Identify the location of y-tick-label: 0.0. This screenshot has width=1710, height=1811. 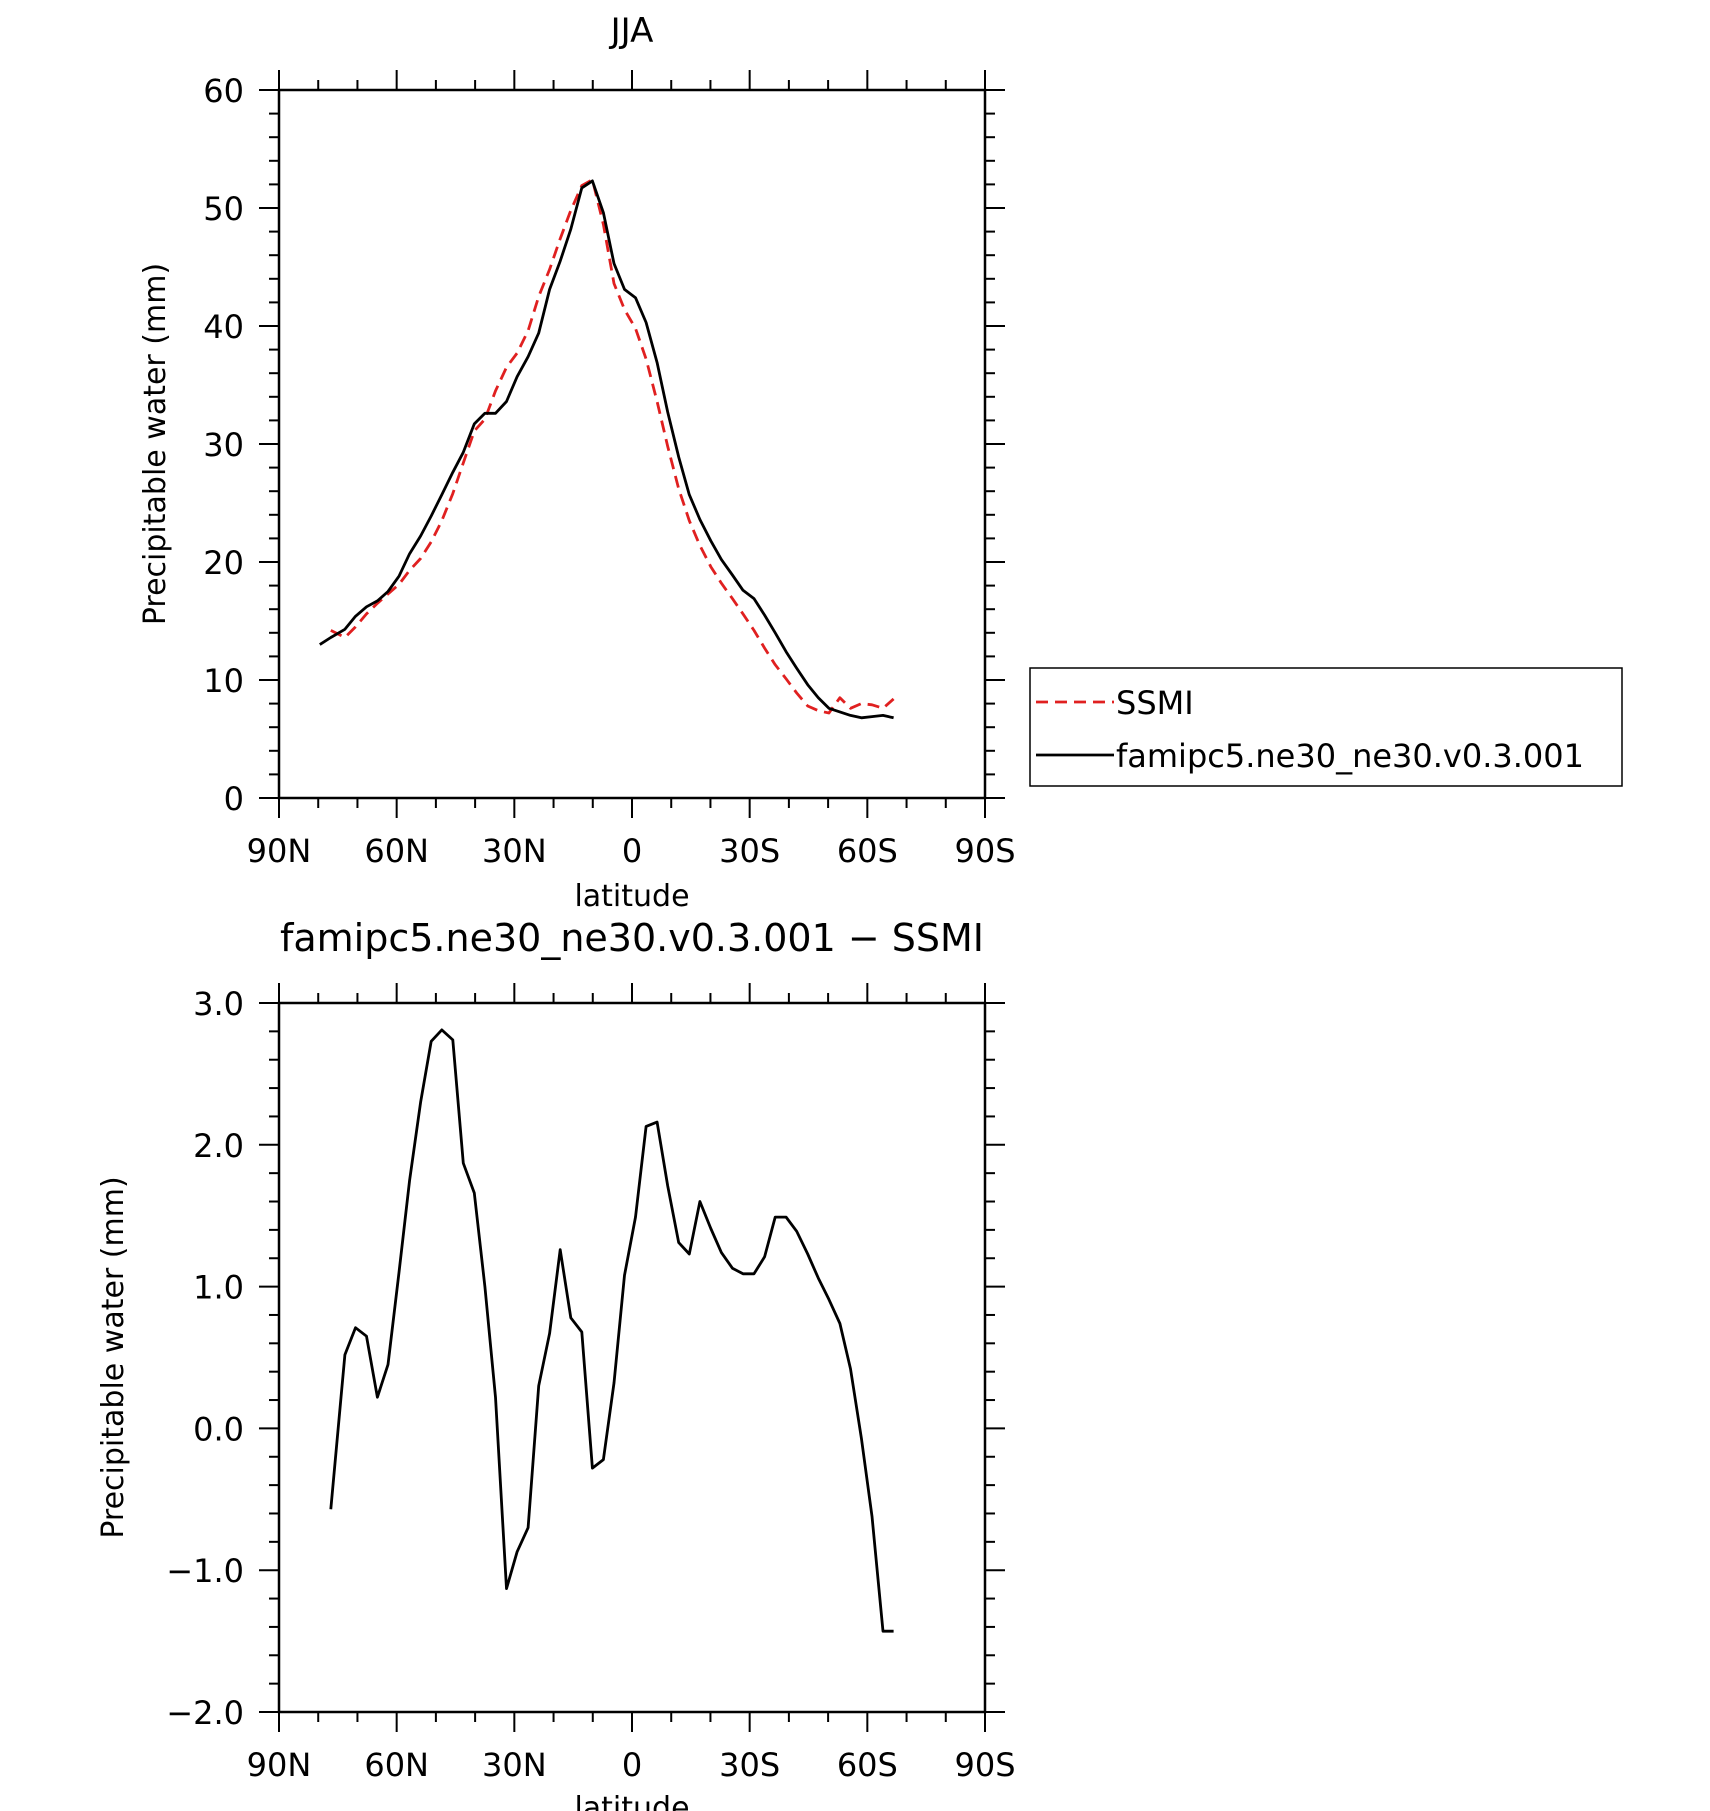
(218, 1429).